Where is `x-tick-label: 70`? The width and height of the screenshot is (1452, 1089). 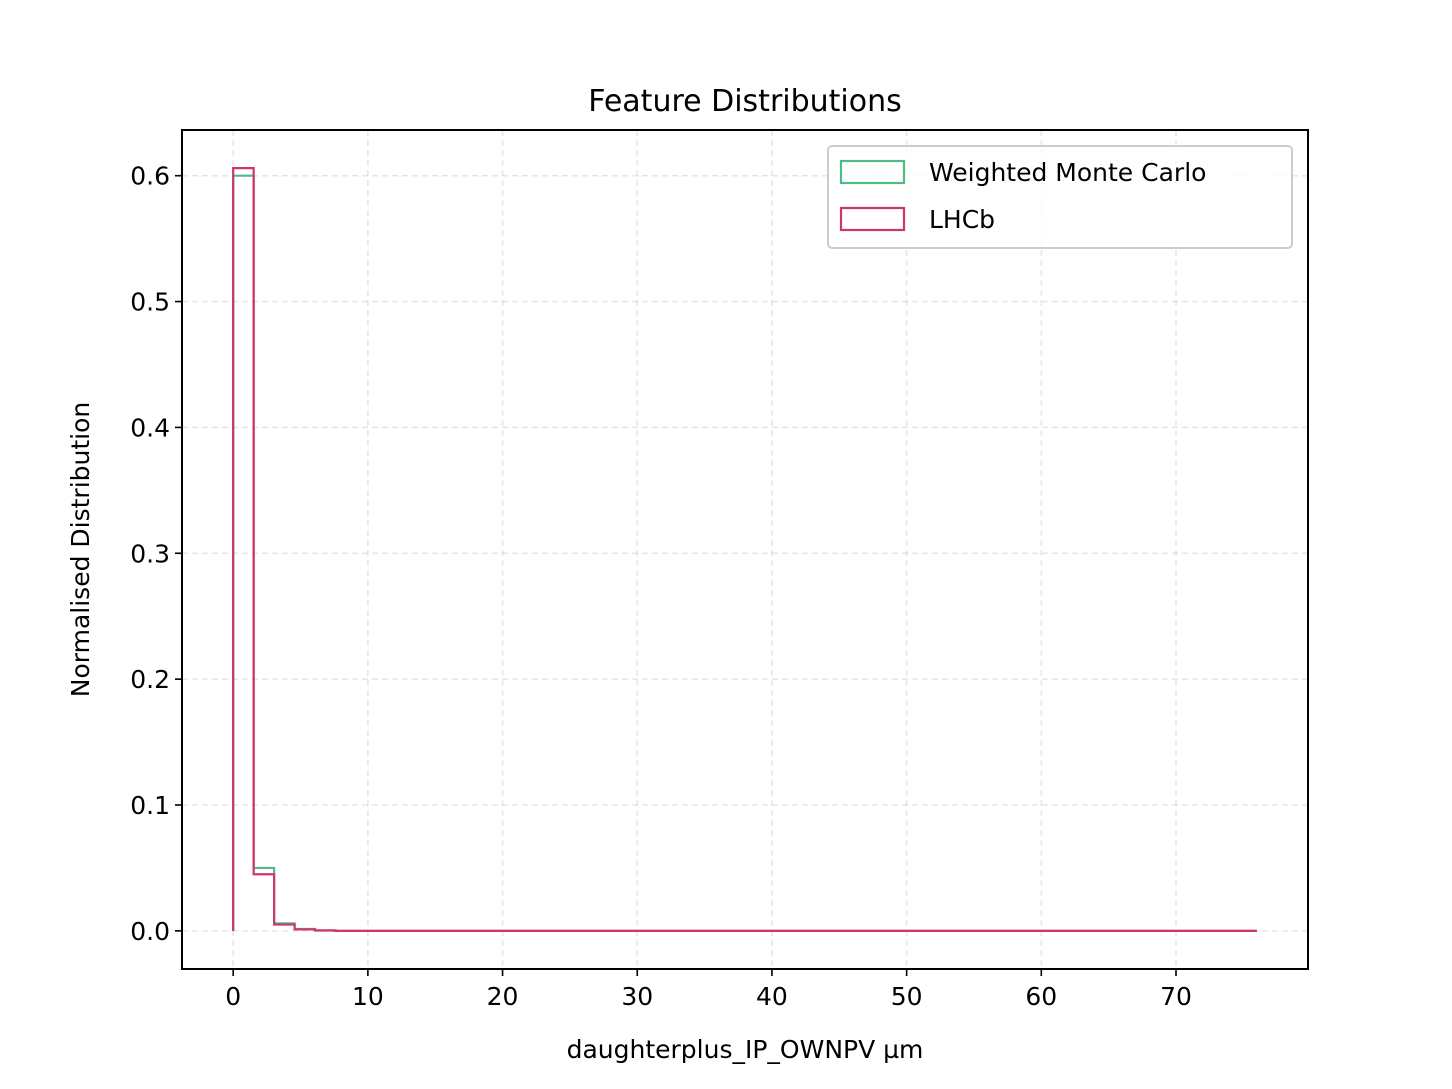 x-tick-label: 70 is located at coordinates (1176, 996).